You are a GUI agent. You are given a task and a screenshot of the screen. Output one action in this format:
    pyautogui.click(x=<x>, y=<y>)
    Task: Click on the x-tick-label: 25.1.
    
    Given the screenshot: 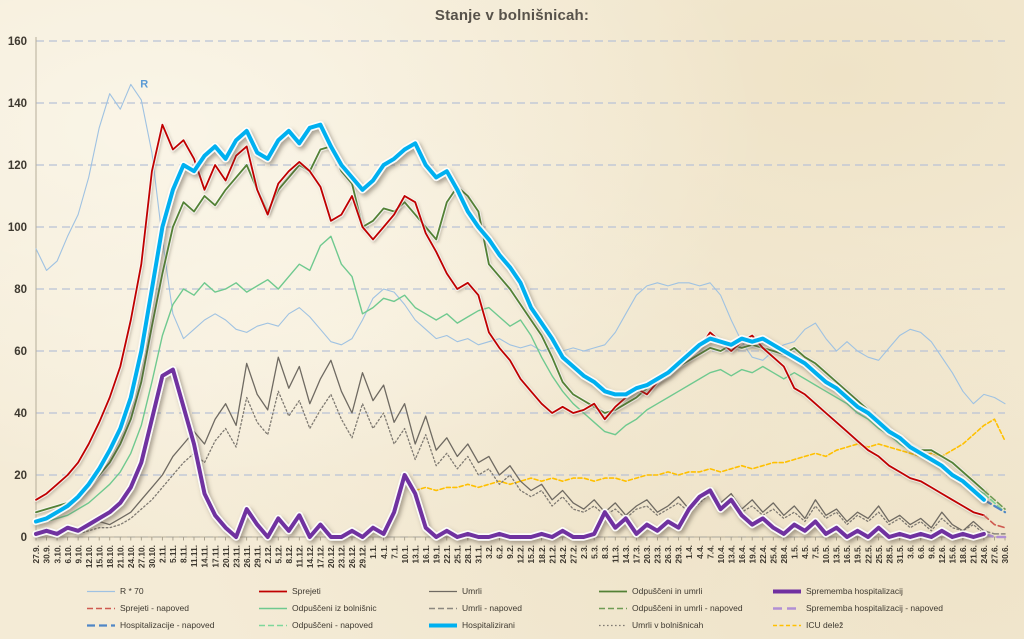 What is the action you would take?
    pyautogui.click(x=458, y=554)
    